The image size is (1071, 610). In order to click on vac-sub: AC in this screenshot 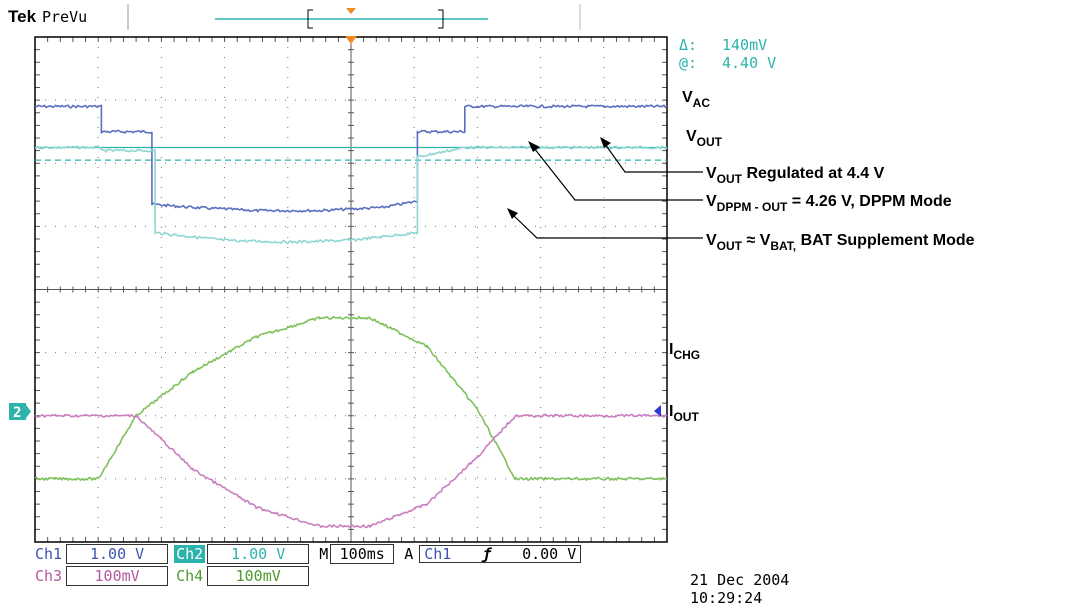, I will do `click(702, 103)`.